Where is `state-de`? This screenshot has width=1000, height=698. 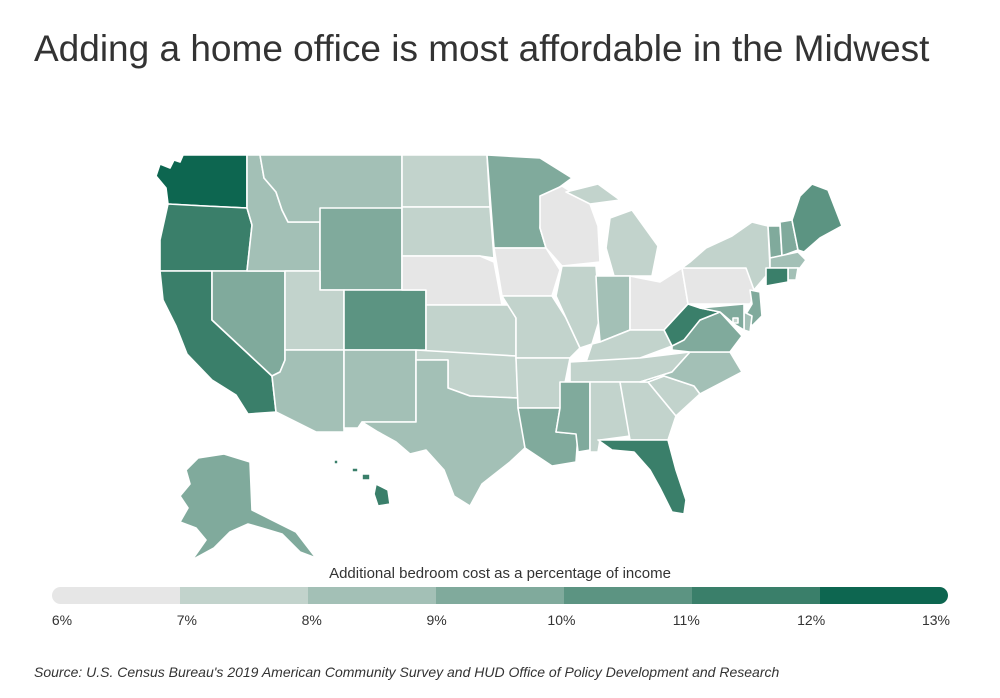
state-de is located at coordinates (748, 322).